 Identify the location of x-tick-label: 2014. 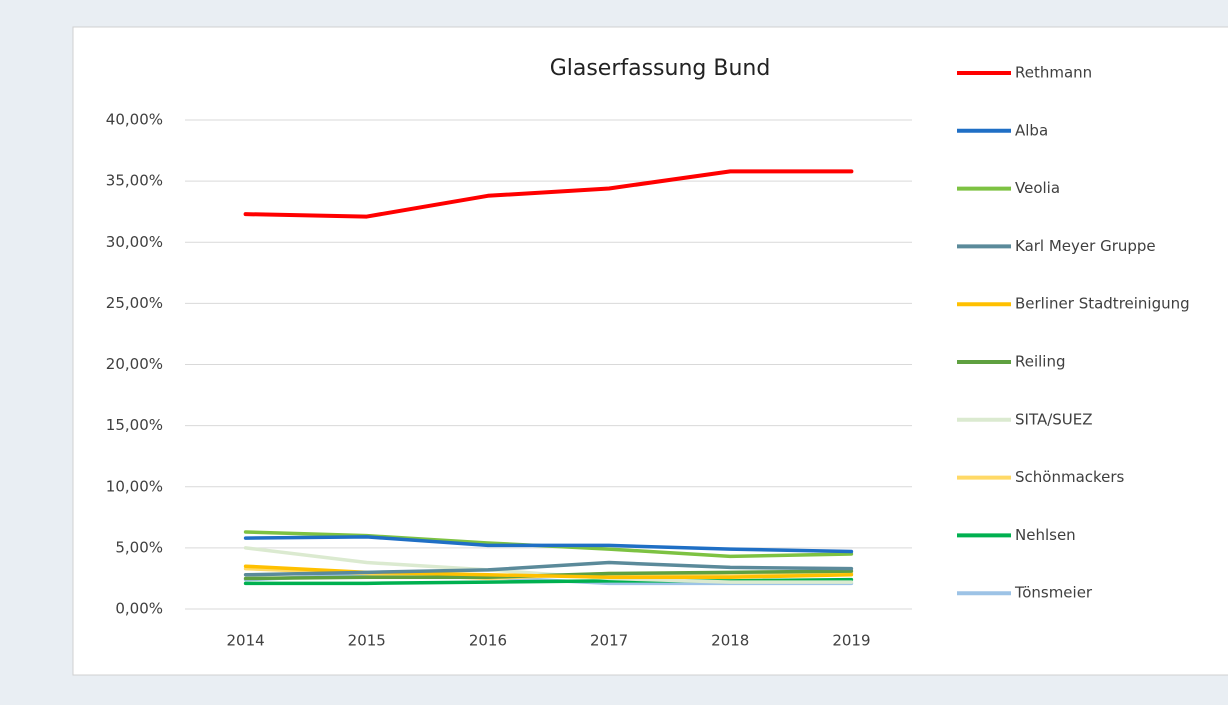
(245, 641).